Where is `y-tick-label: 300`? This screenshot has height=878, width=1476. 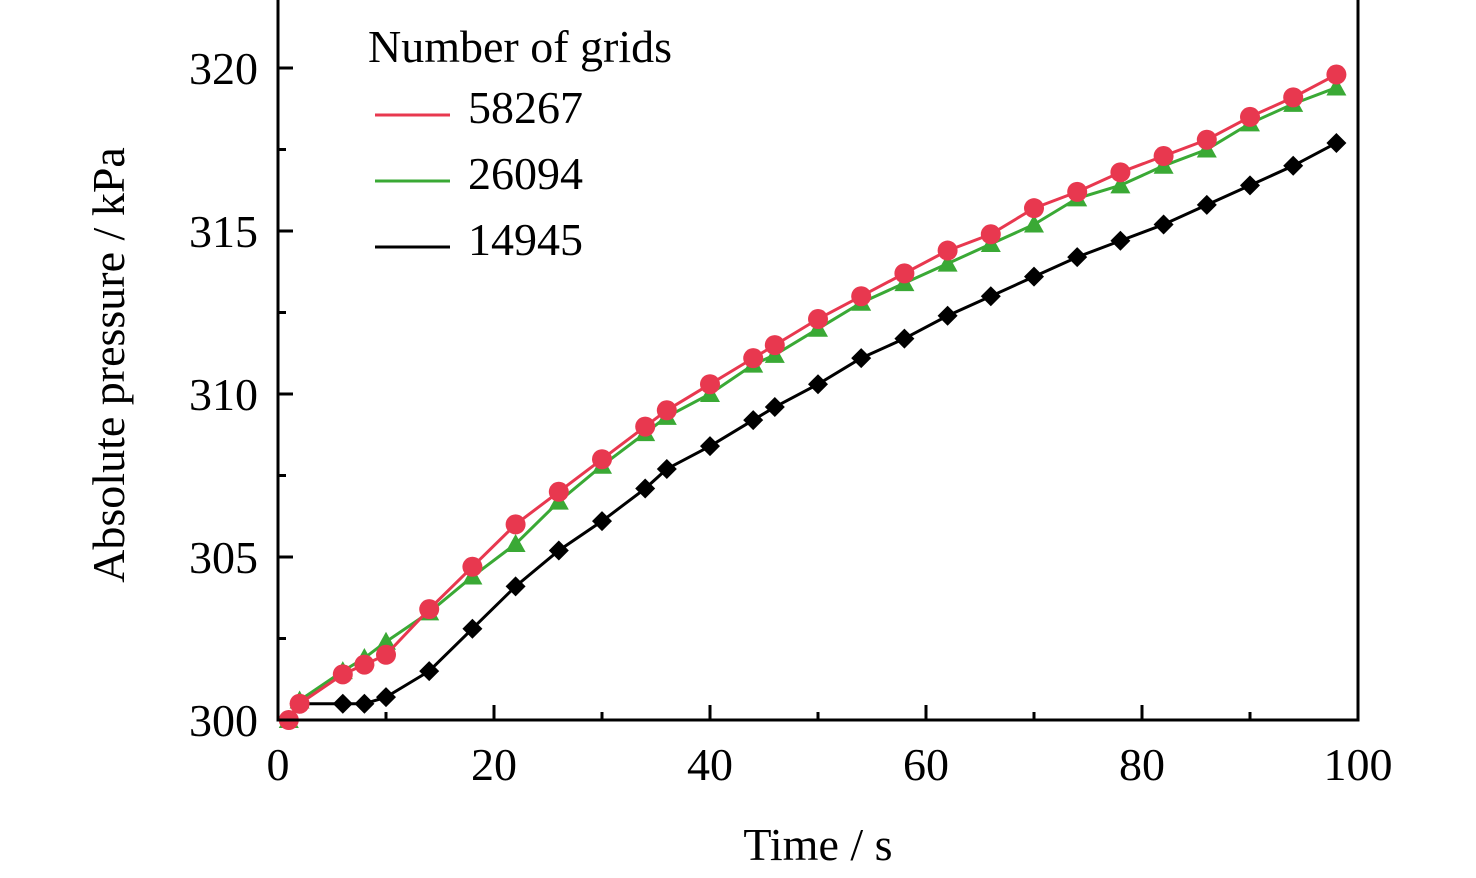
y-tick-label: 300 is located at coordinates (223, 720).